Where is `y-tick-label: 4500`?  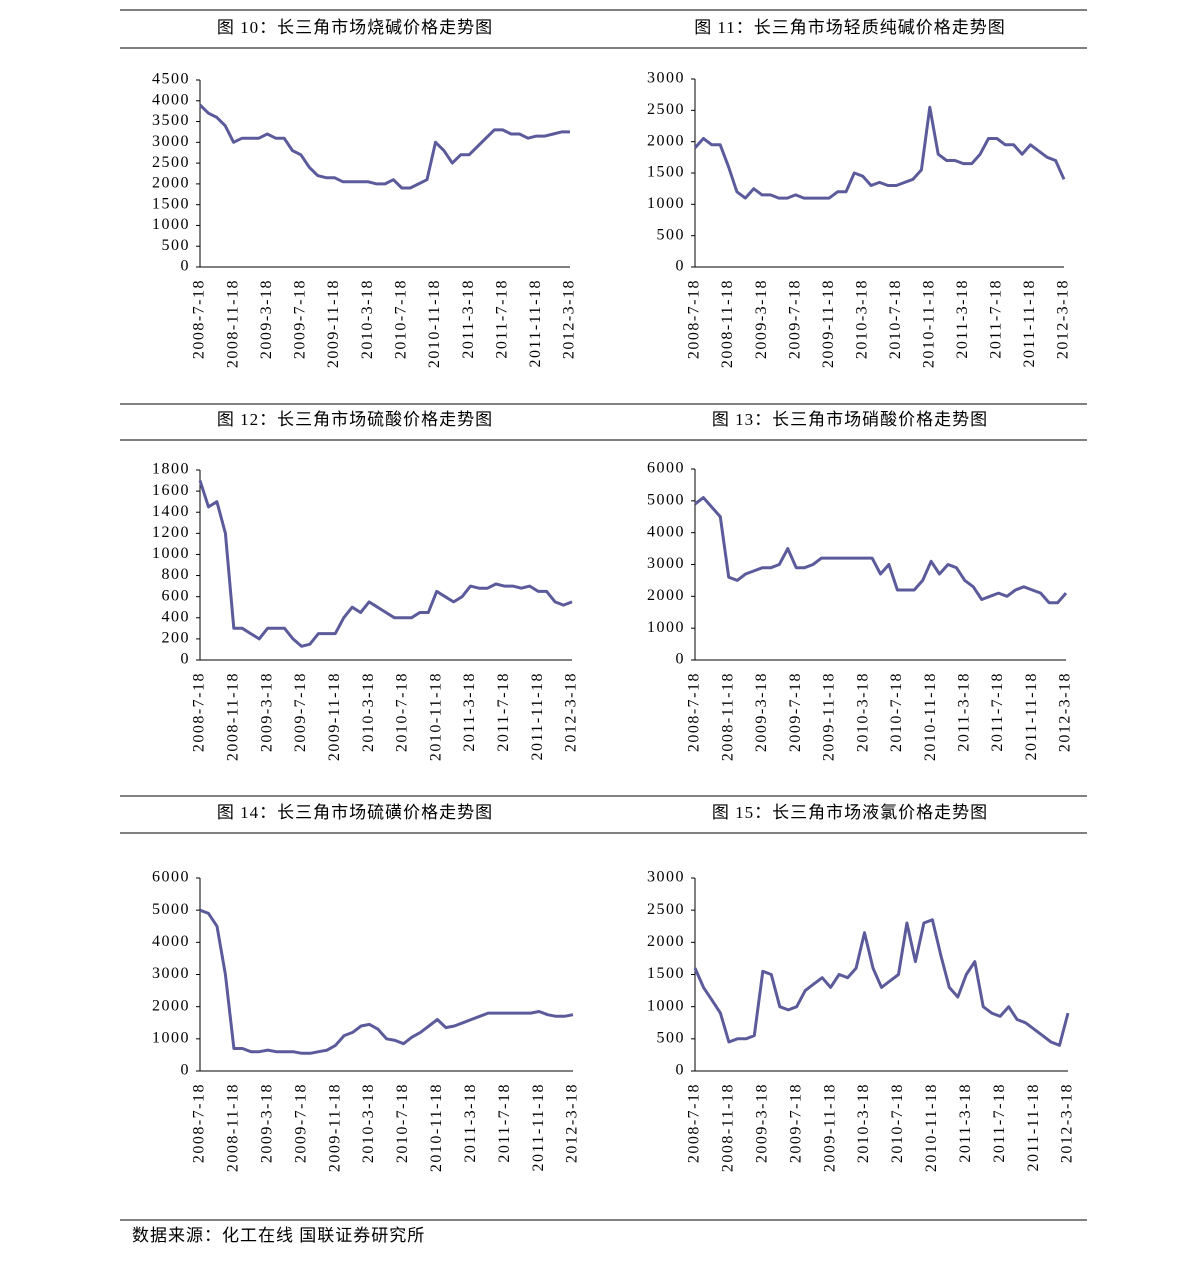 y-tick-label: 4500 is located at coordinates (171, 79).